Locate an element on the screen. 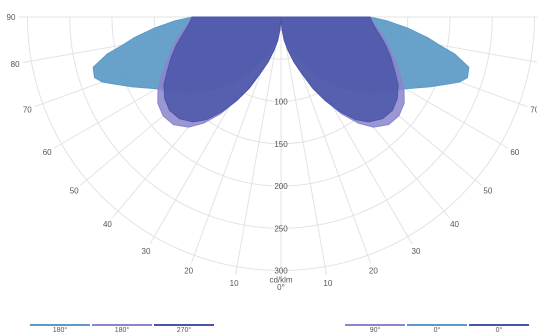  angle-label-bottom: 0° is located at coordinates (281, 287).